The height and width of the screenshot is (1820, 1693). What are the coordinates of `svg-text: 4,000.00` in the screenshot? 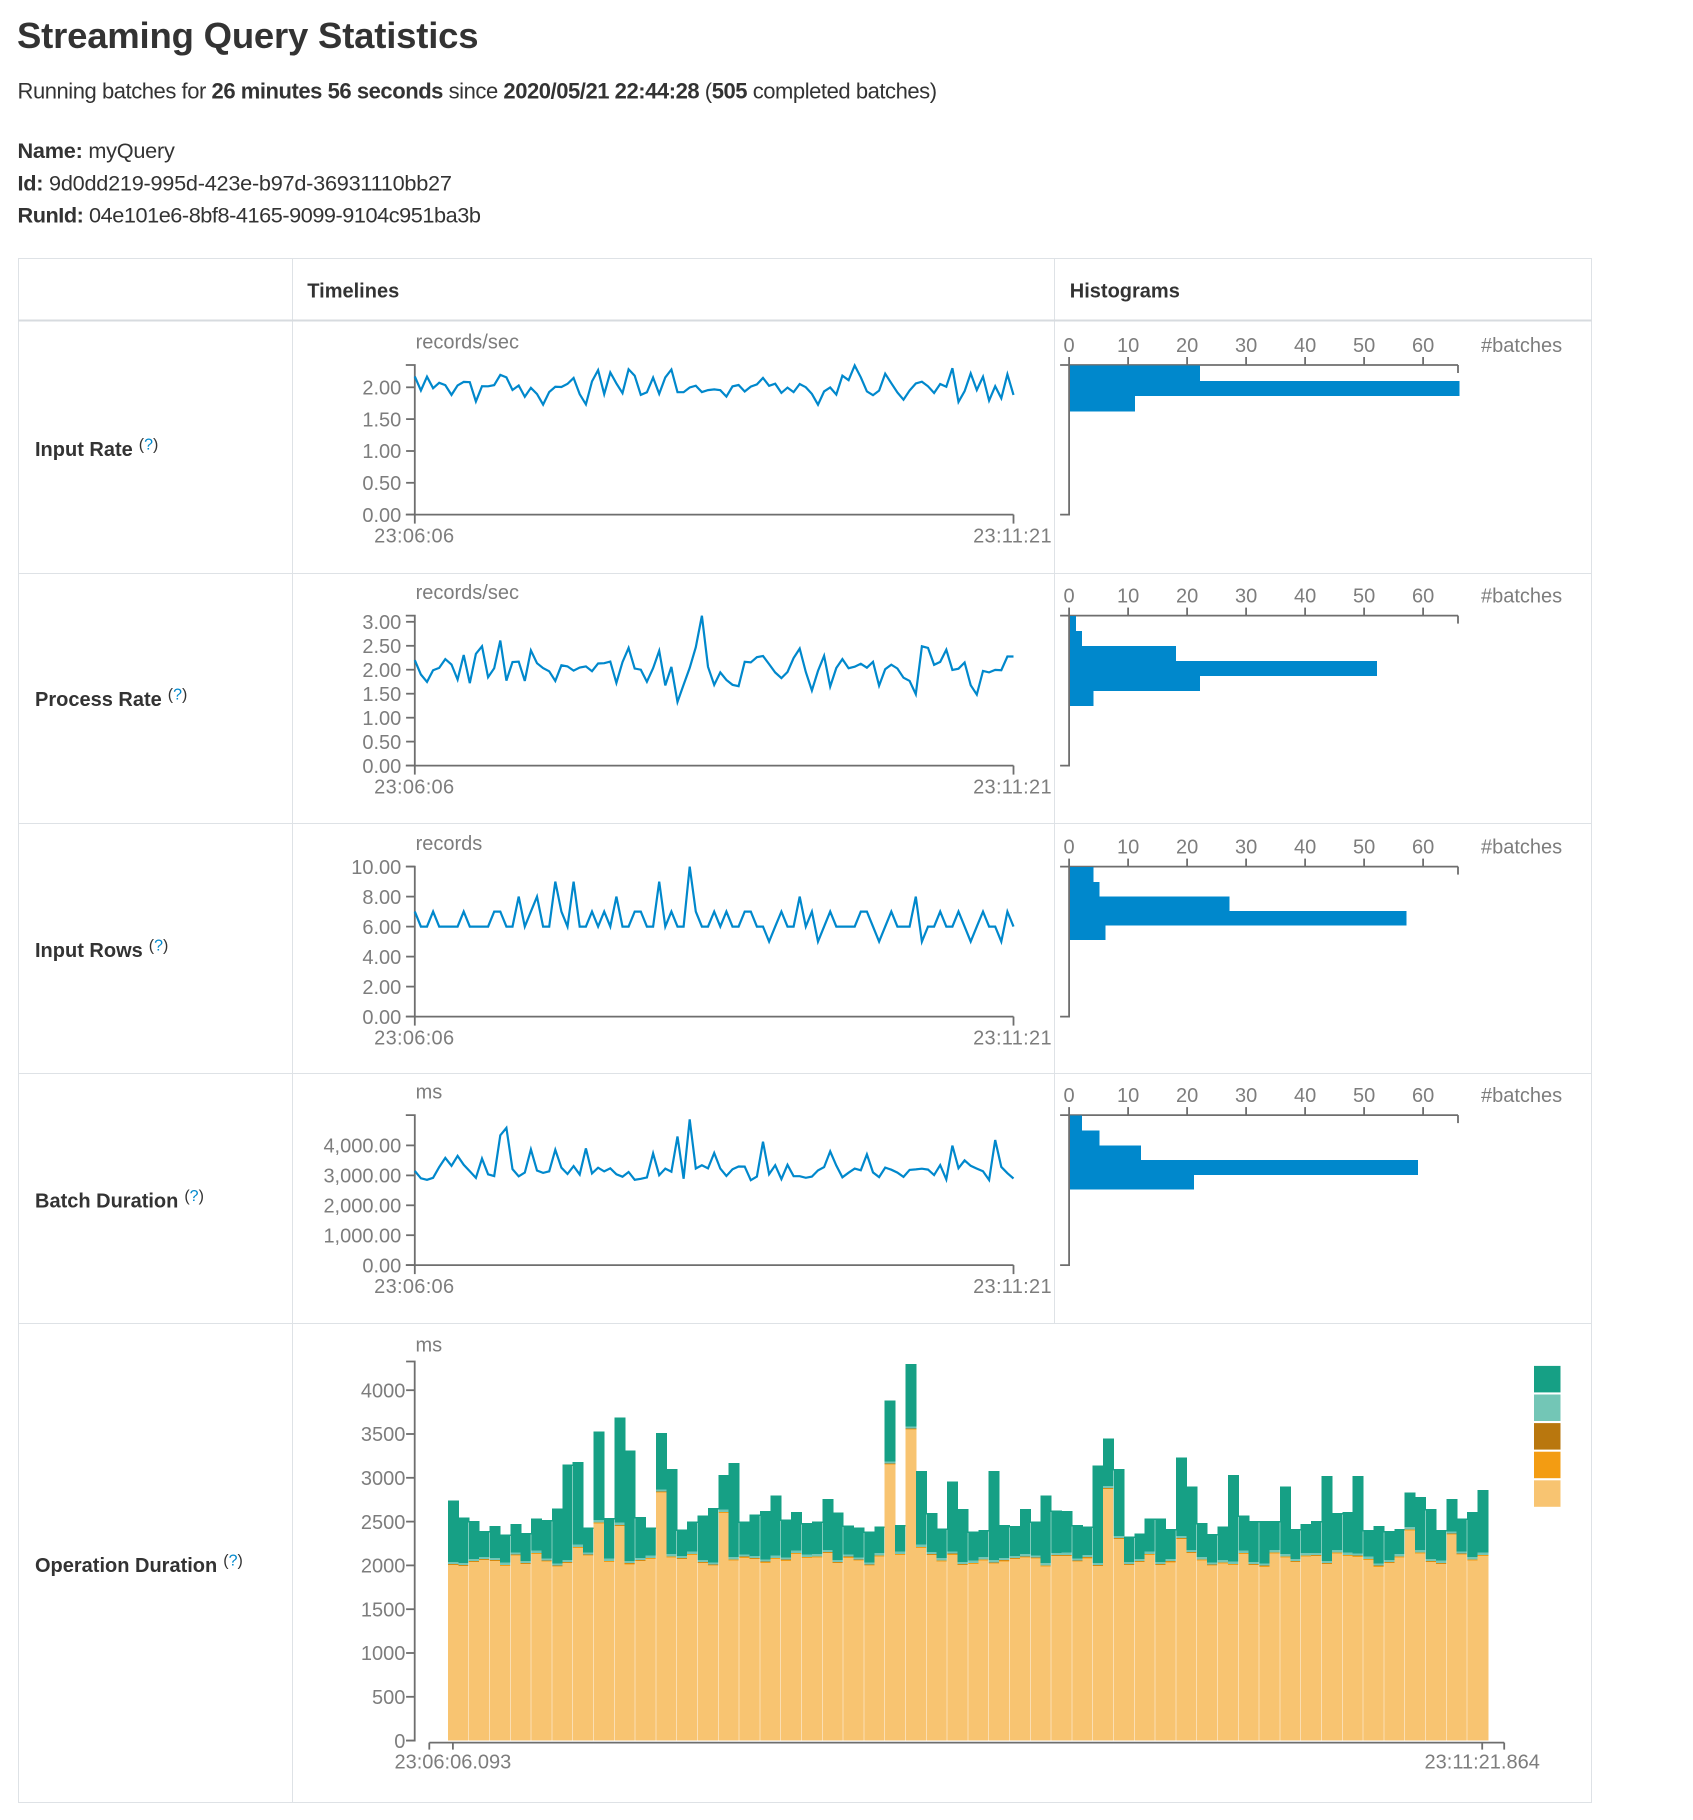 It's located at (362, 1147).